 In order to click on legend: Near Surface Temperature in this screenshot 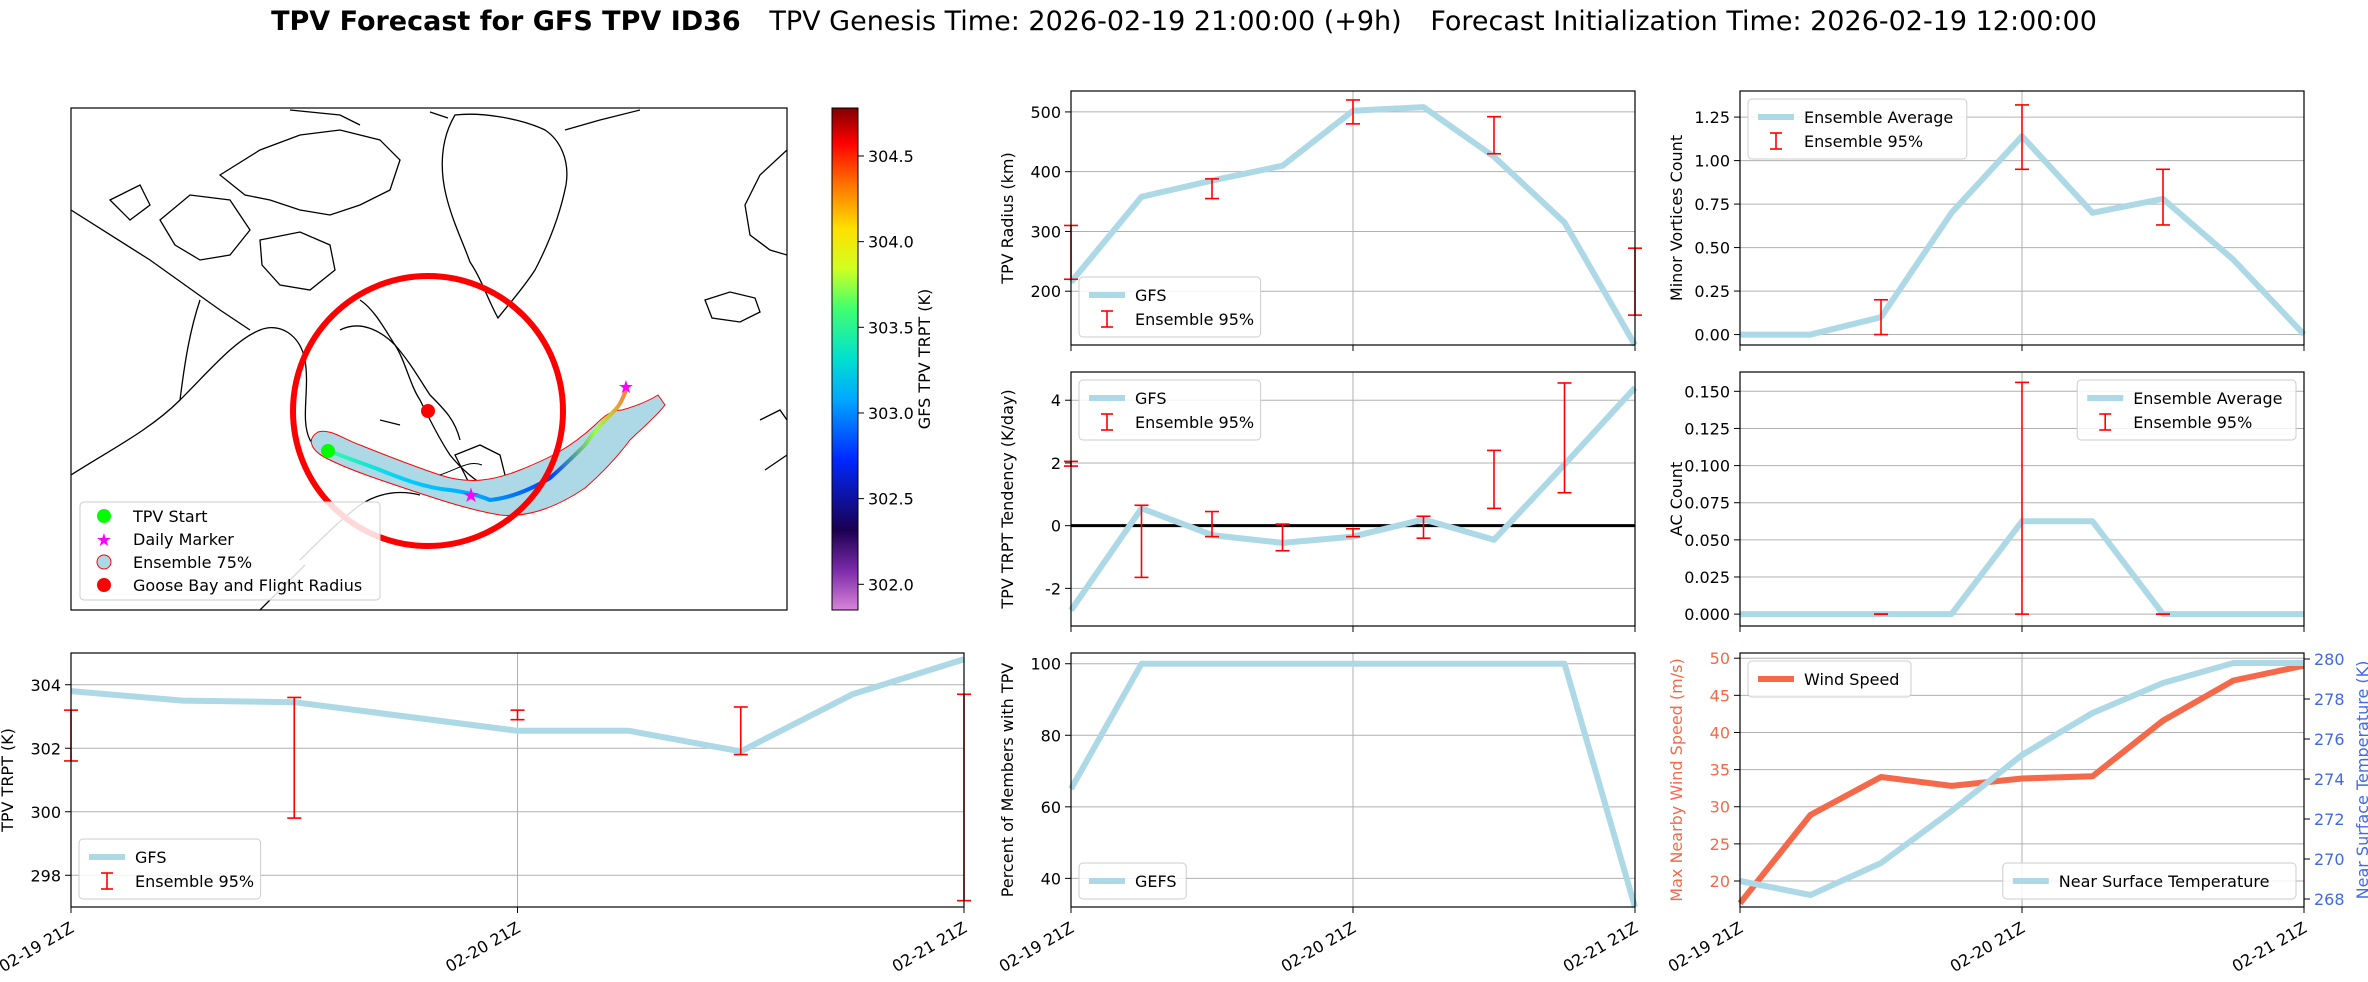, I will do `click(2149, 881)`.